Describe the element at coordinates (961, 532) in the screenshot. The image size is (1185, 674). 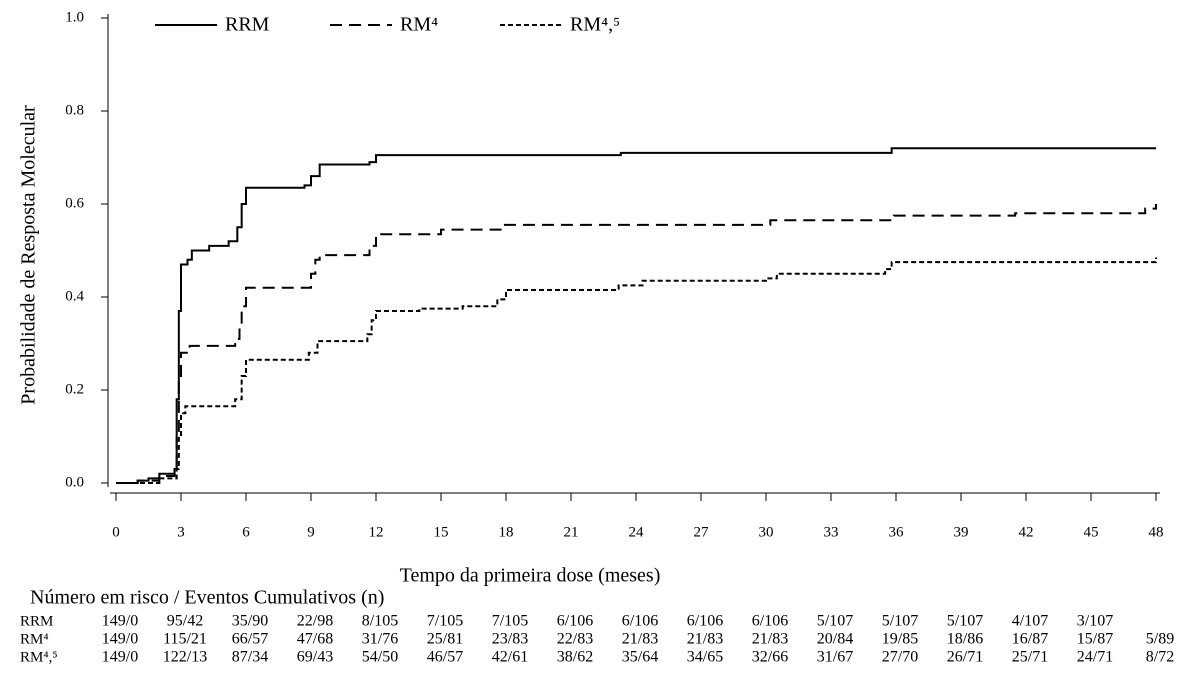
I see `x-tick-label: 39` at that location.